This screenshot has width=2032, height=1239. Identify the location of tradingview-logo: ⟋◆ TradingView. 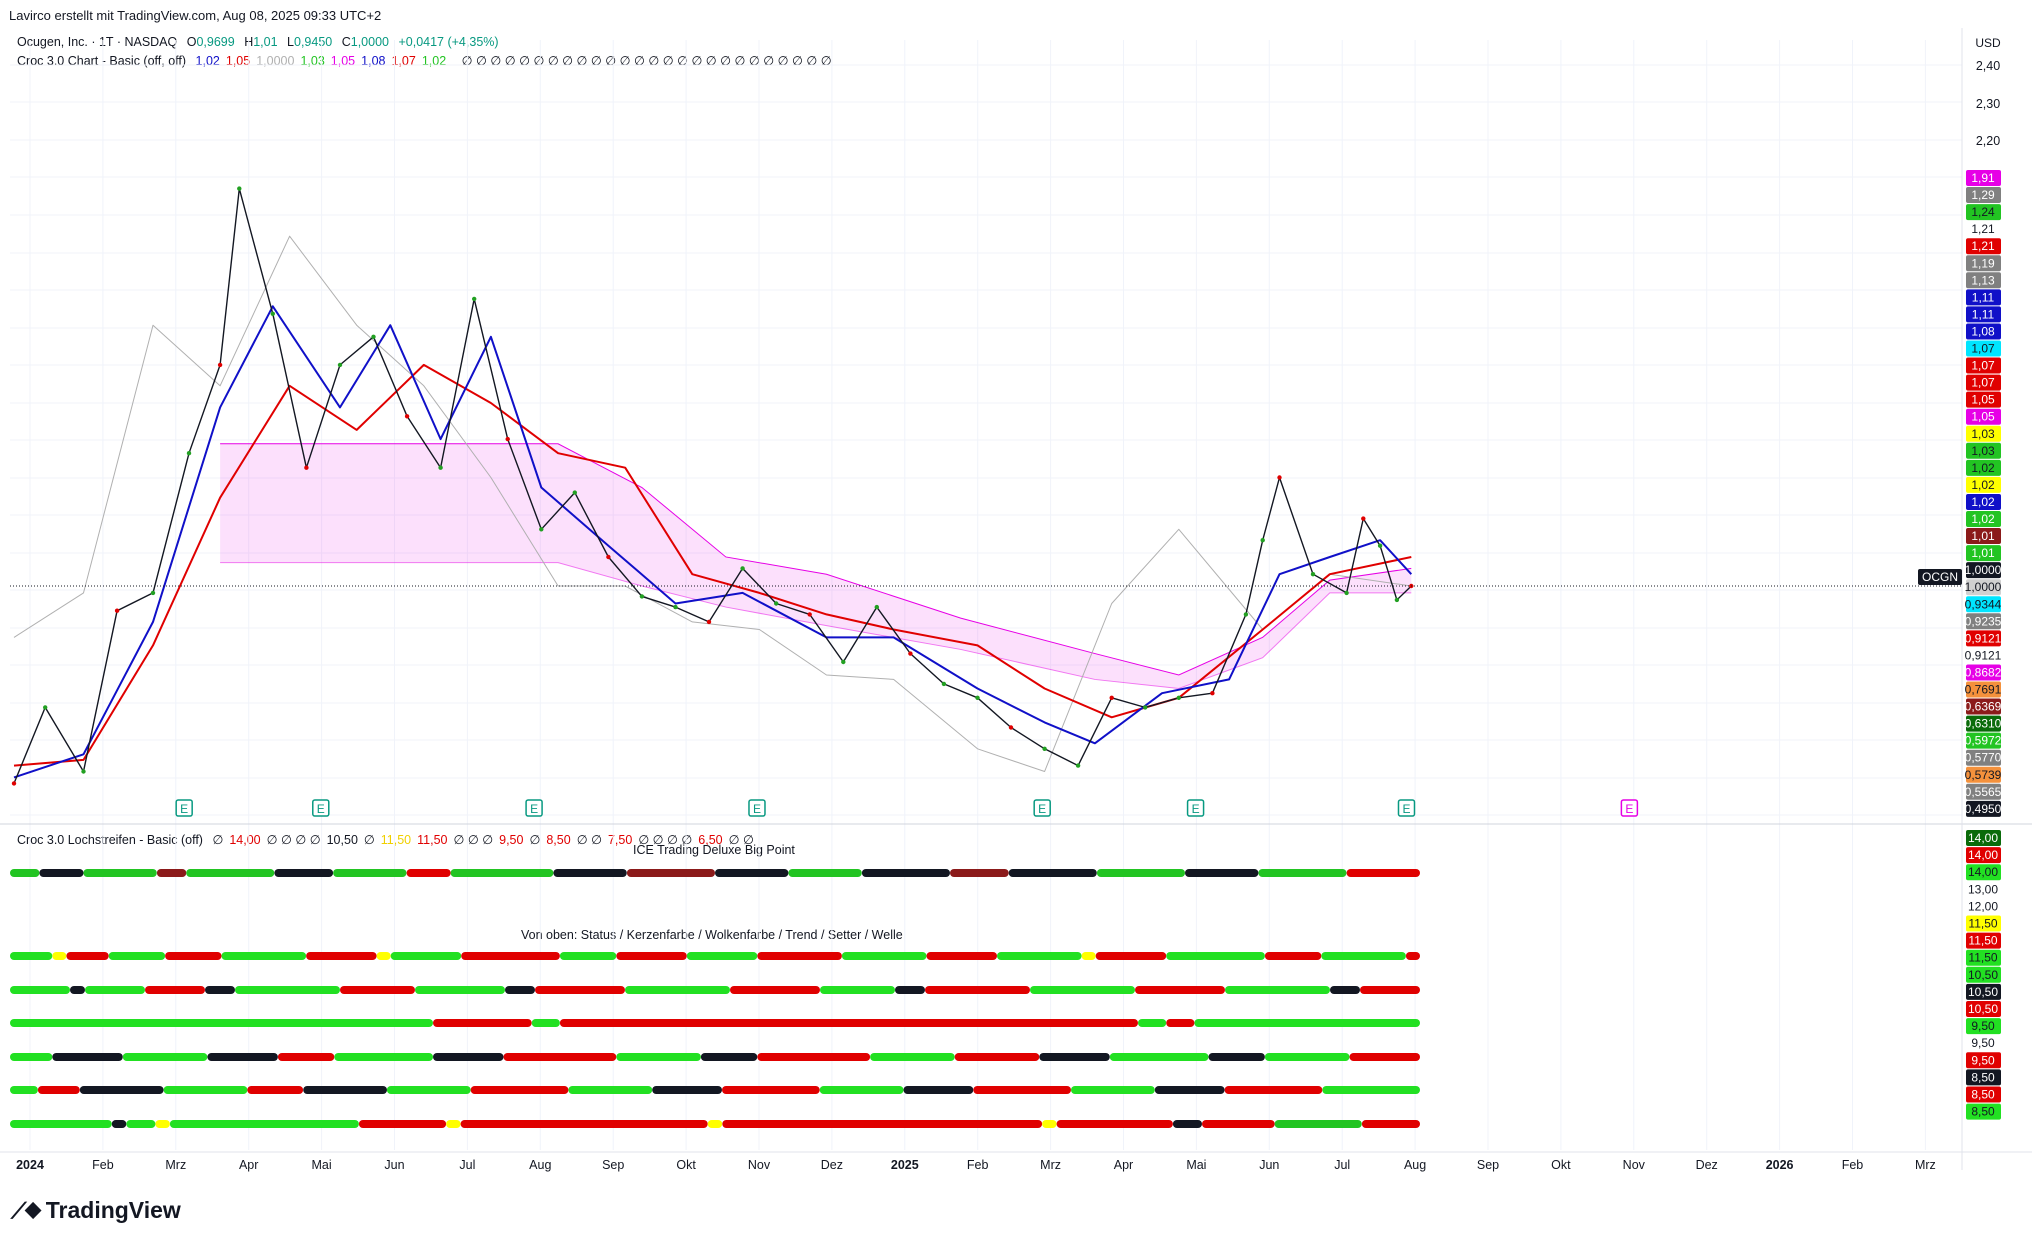
(96, 1210).